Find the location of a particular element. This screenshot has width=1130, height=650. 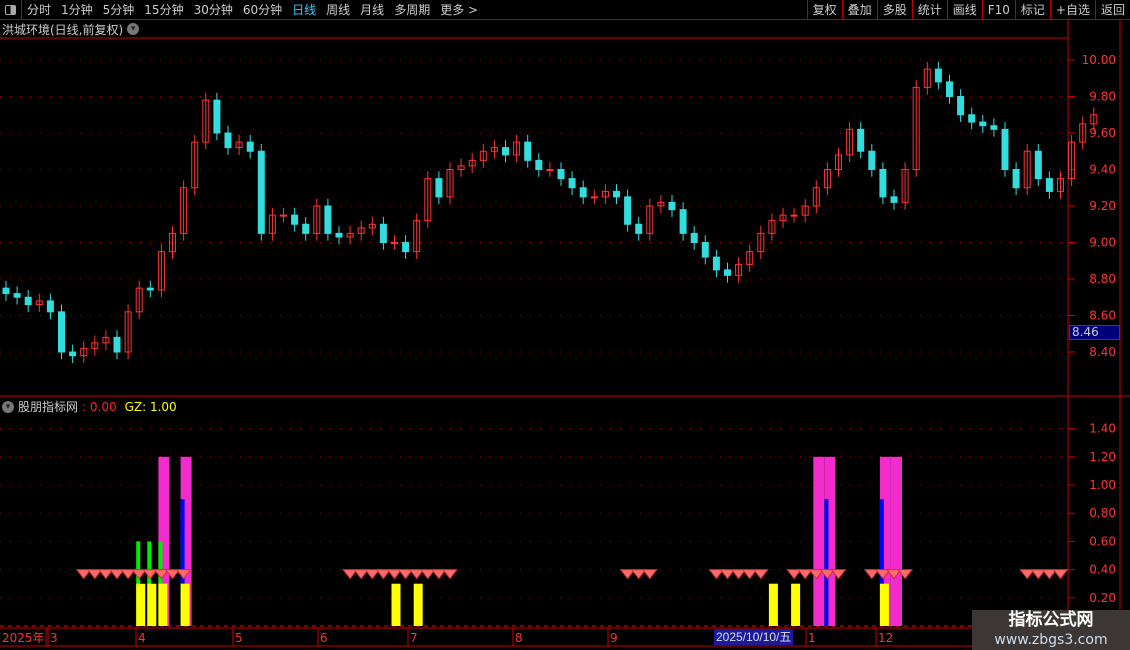

date-label: 12 is located at coordinates (885, 638).